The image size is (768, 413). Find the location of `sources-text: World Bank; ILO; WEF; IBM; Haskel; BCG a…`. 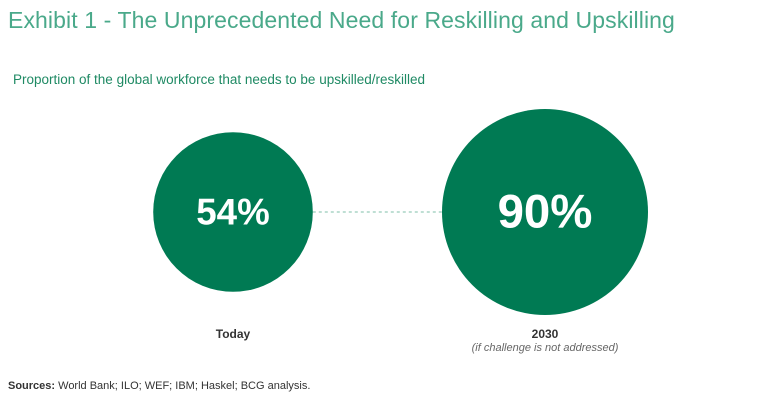

sources-text: World Bank; ILO; WEF; IBM; Haskel; BCG a… is located at coordinates (183, 386).